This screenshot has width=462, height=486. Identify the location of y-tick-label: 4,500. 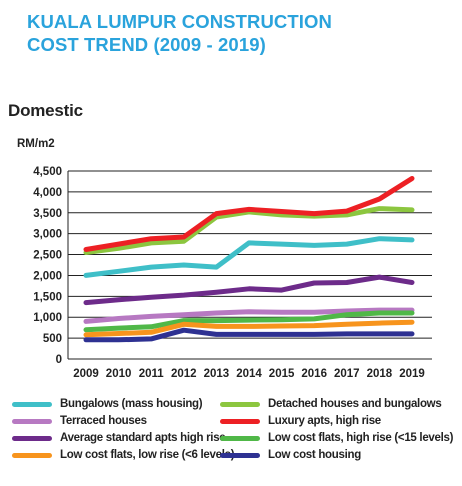
(47, 172).